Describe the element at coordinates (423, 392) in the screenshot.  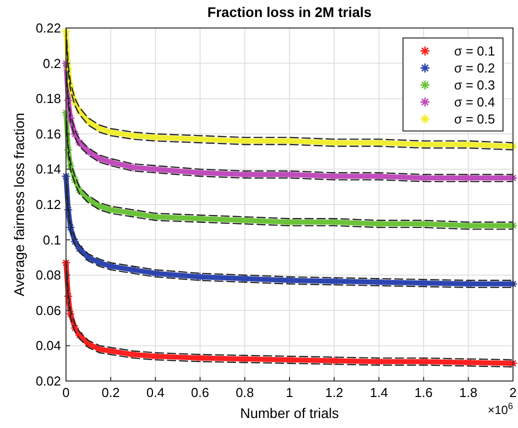
I see `x-tick-label: 1.6` at that location.